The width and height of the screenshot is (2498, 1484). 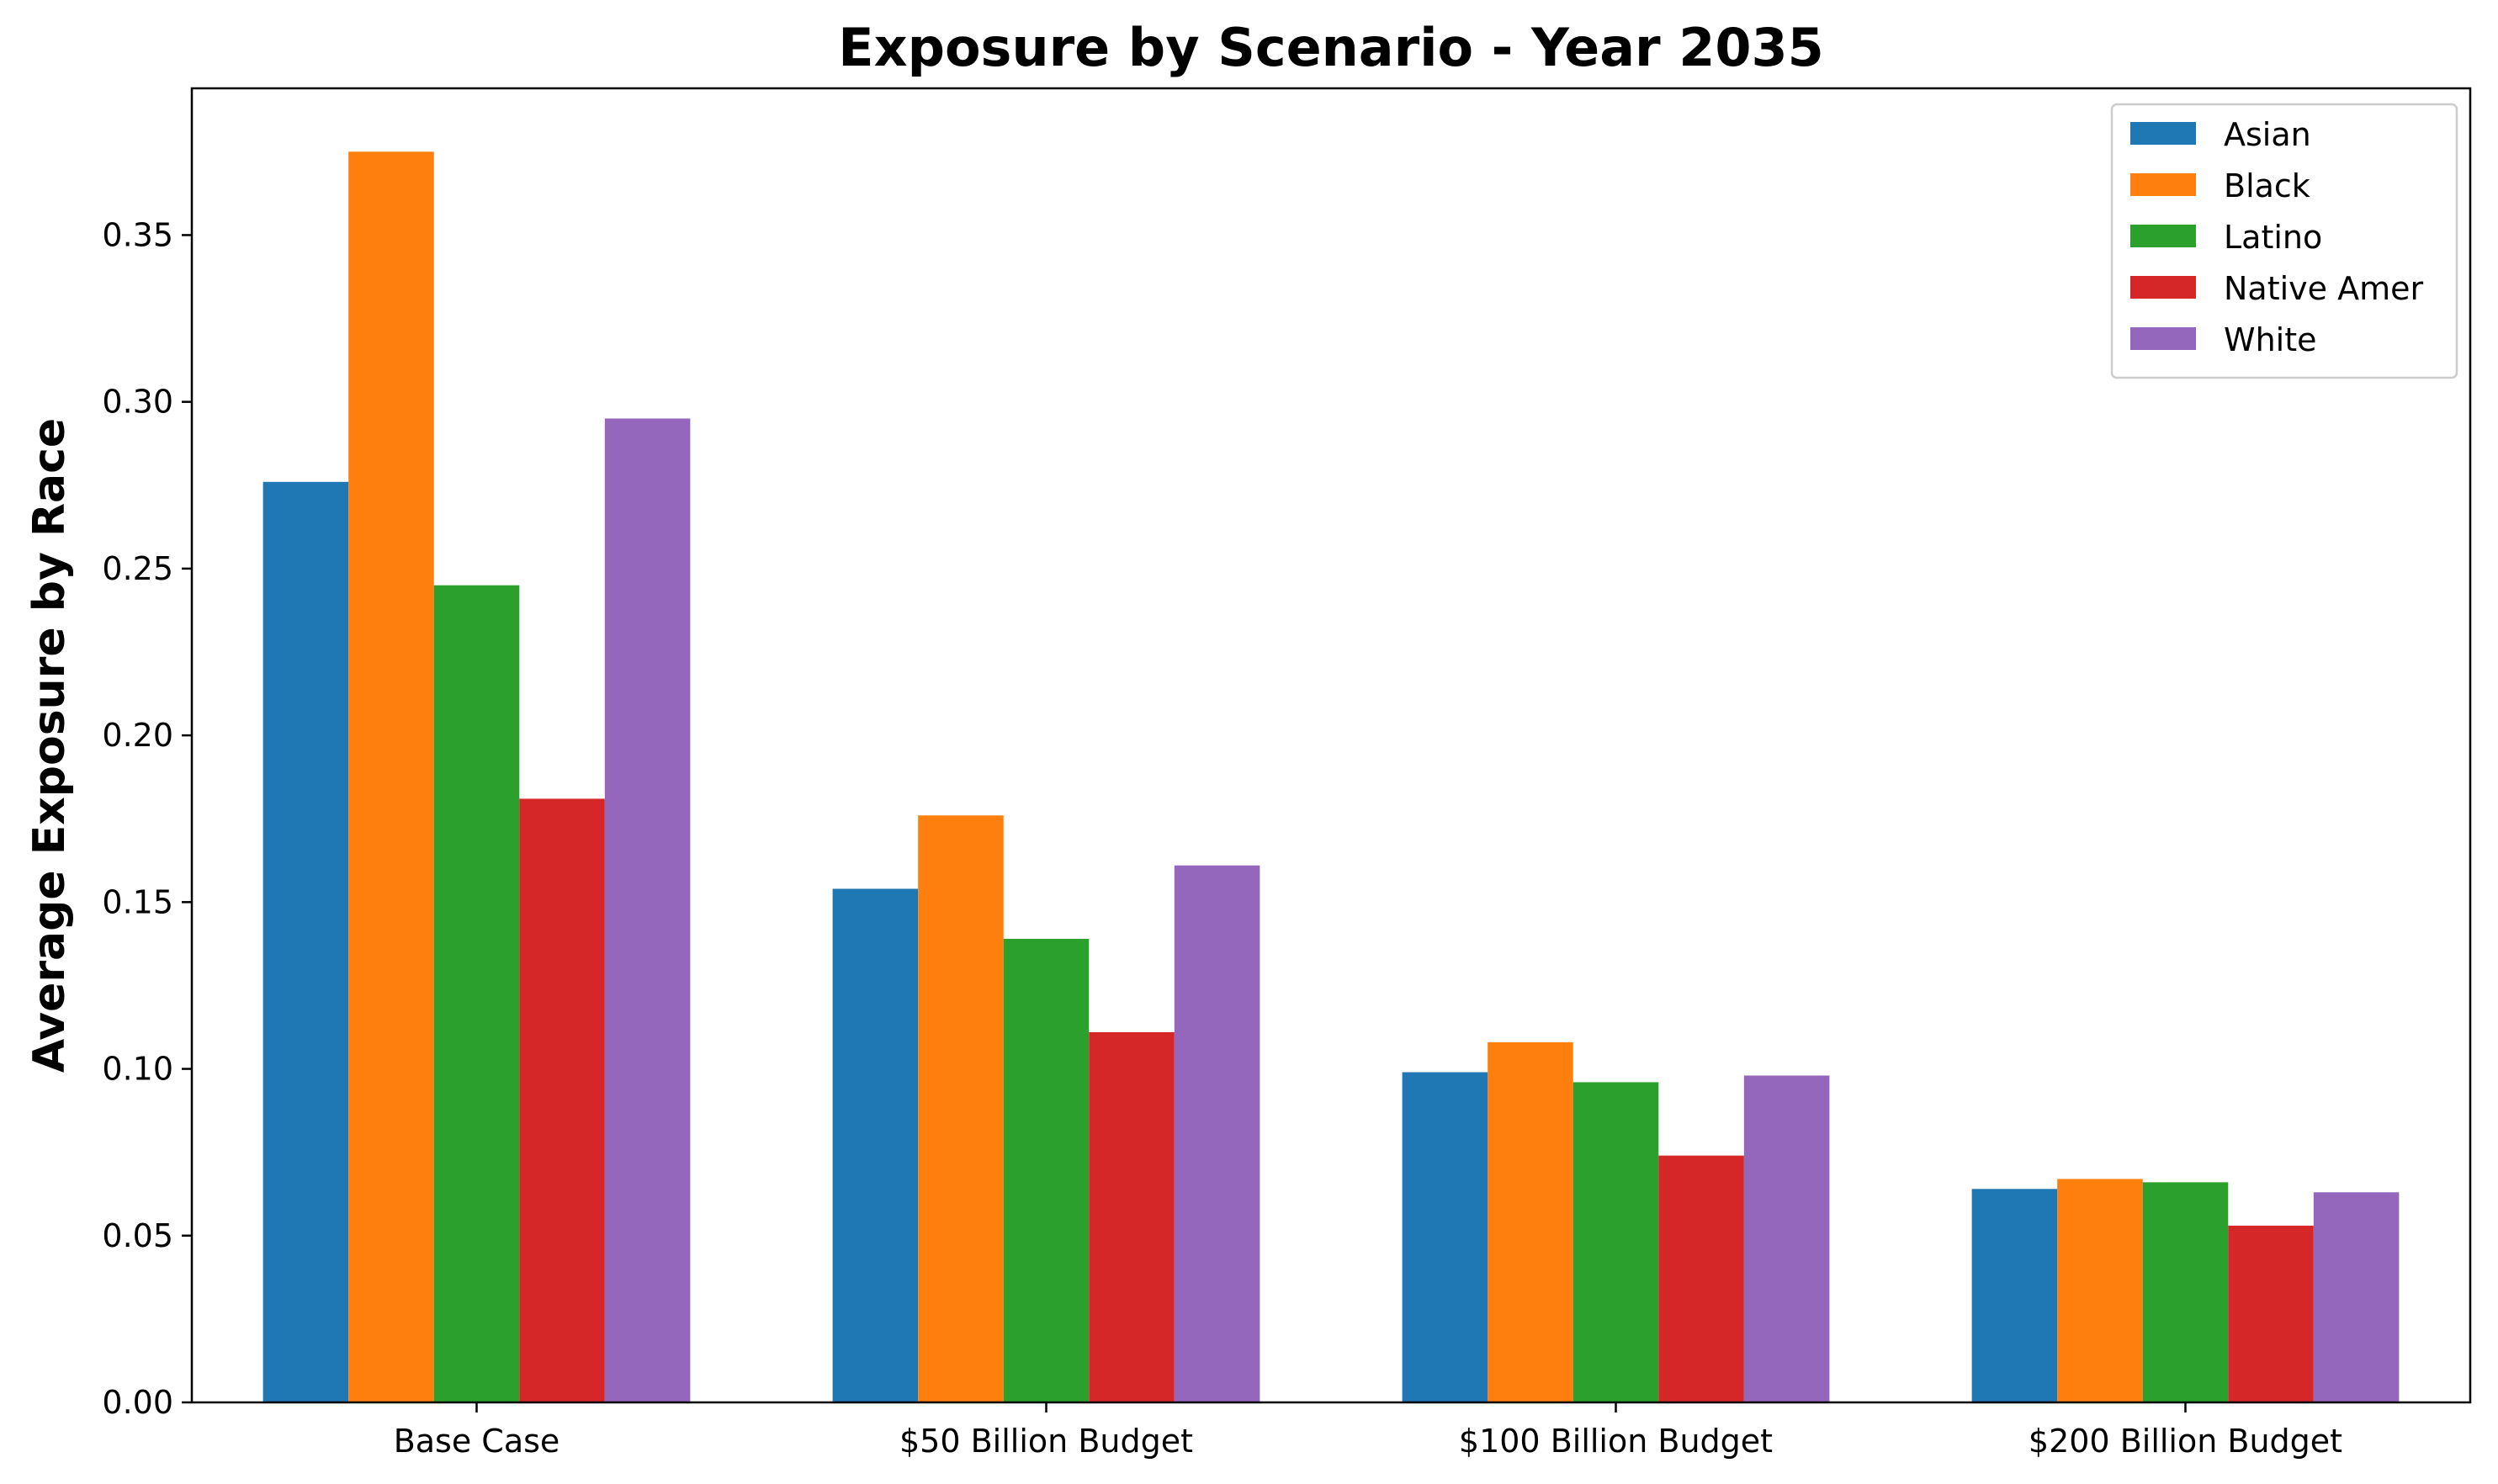 What do you see at coordinates (1047, 1170) in the screenshot?
I see `bar-latino-50-billion-budget` at bounding box center [1047, 1170].